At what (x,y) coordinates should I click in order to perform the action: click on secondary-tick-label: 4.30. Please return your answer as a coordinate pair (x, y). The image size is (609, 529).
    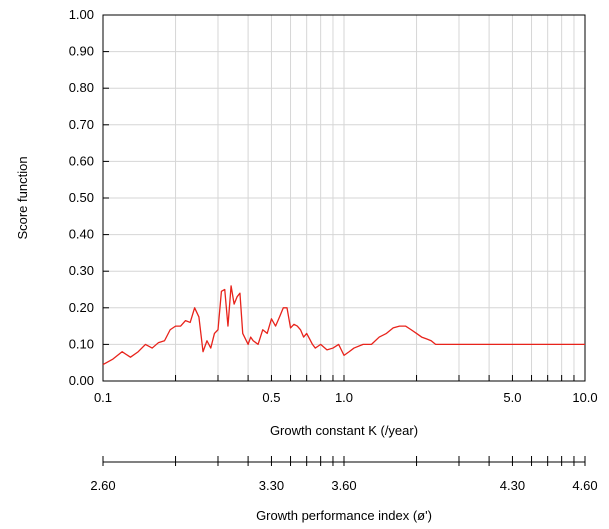
    Looking at the image, I should click on (512, 485).